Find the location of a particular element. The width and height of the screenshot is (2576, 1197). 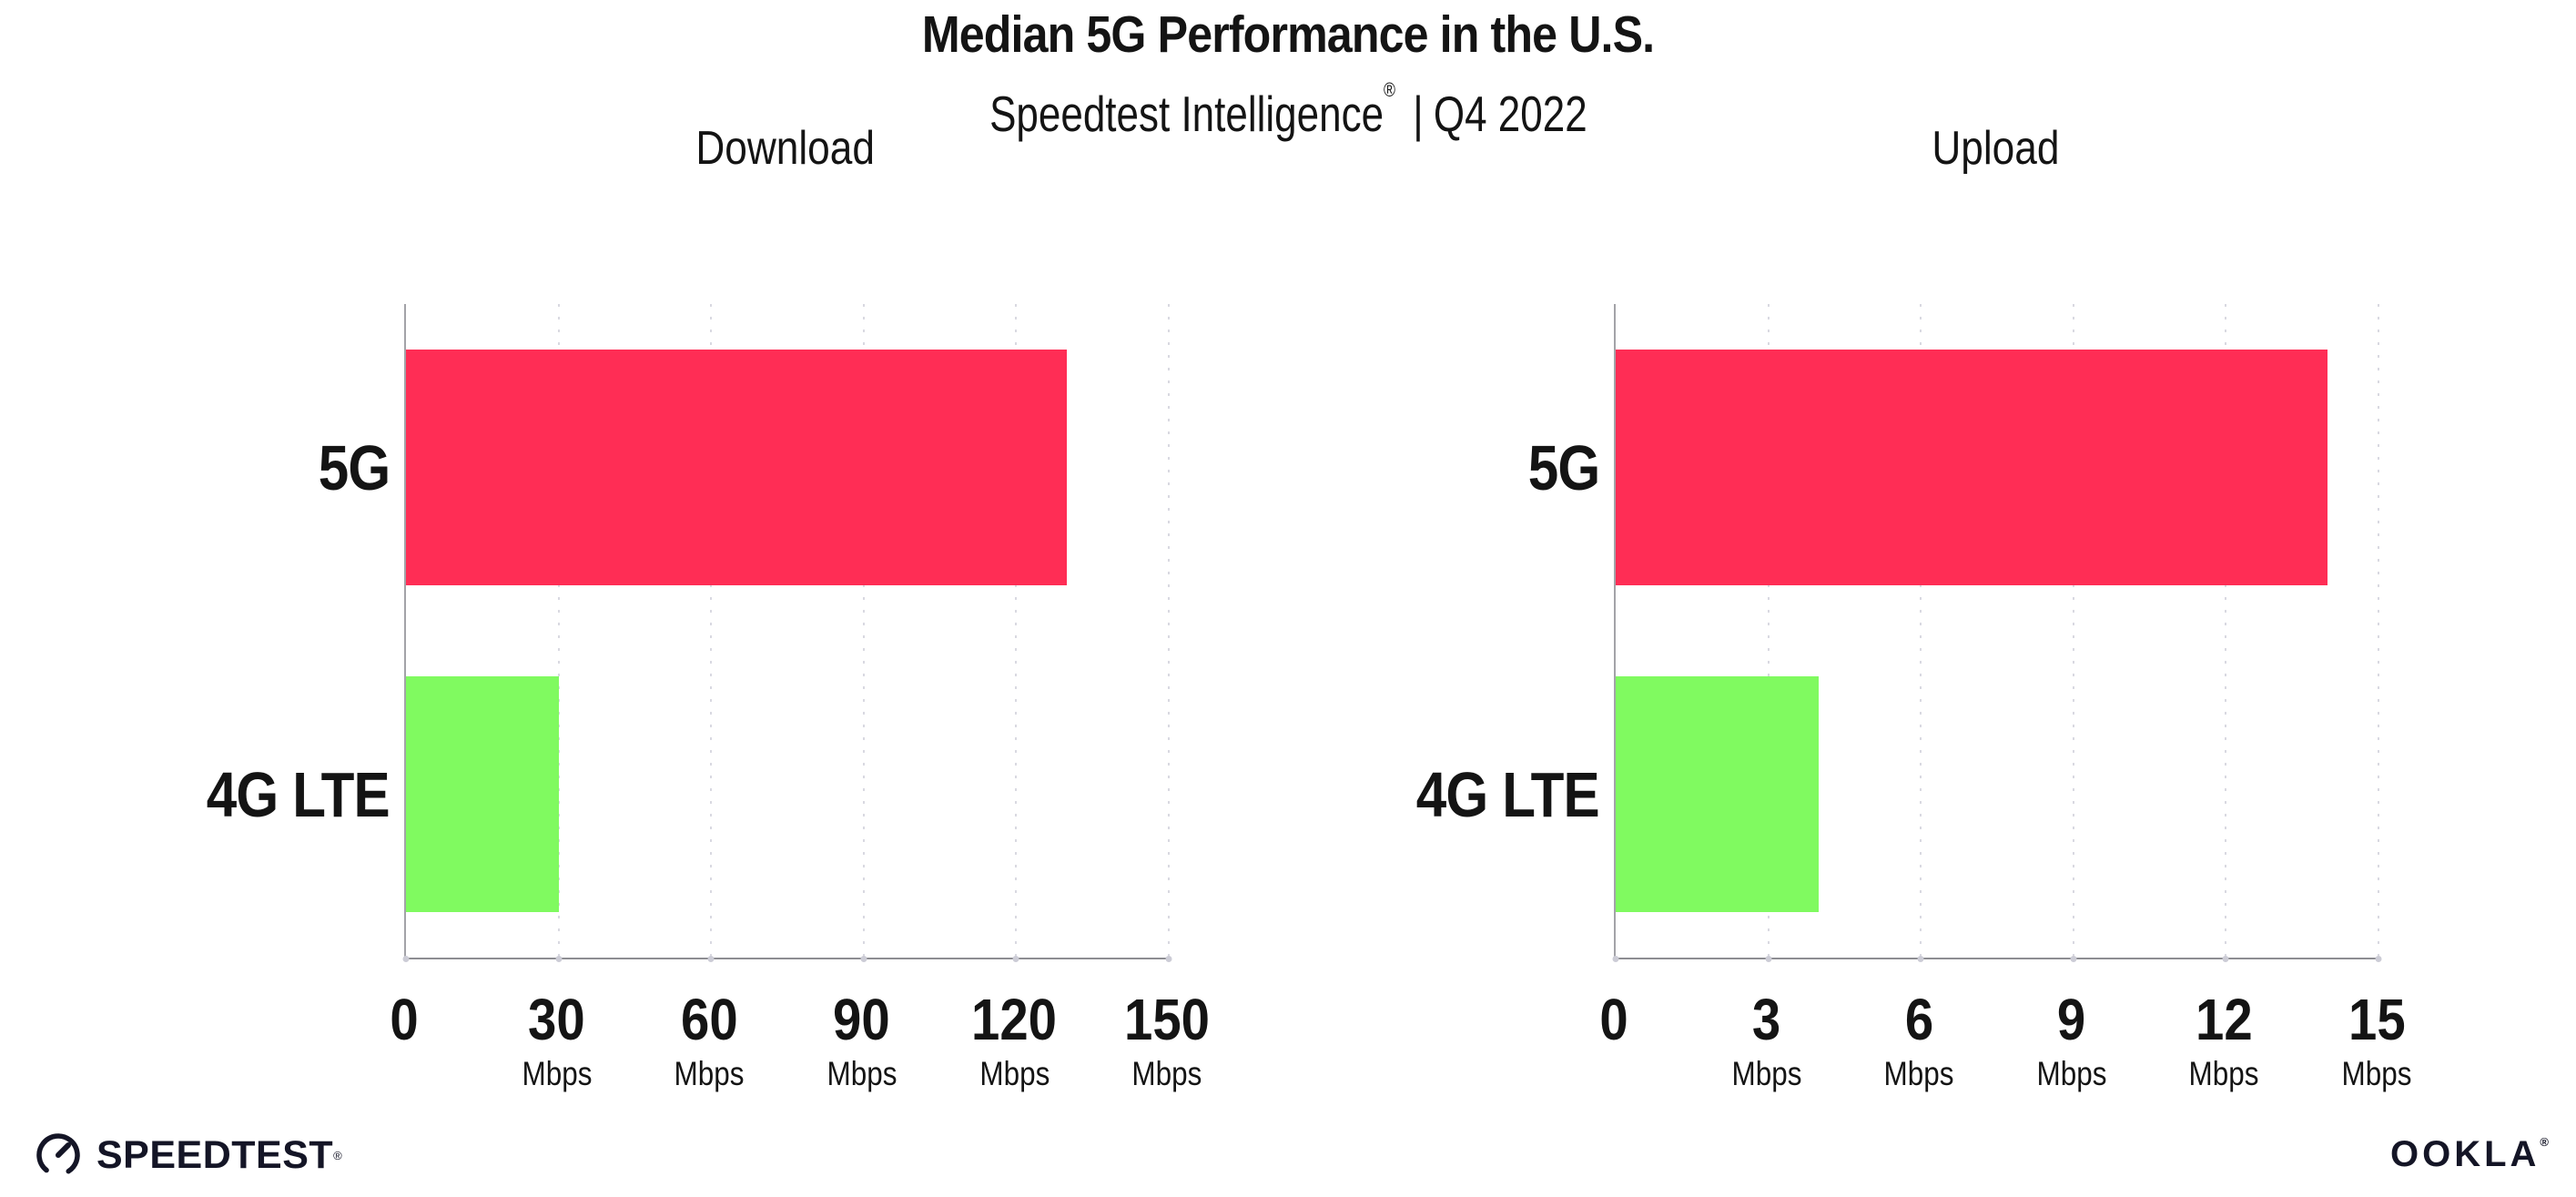

x-tick-value-text: 30 is located at coordinates (556, 1020).